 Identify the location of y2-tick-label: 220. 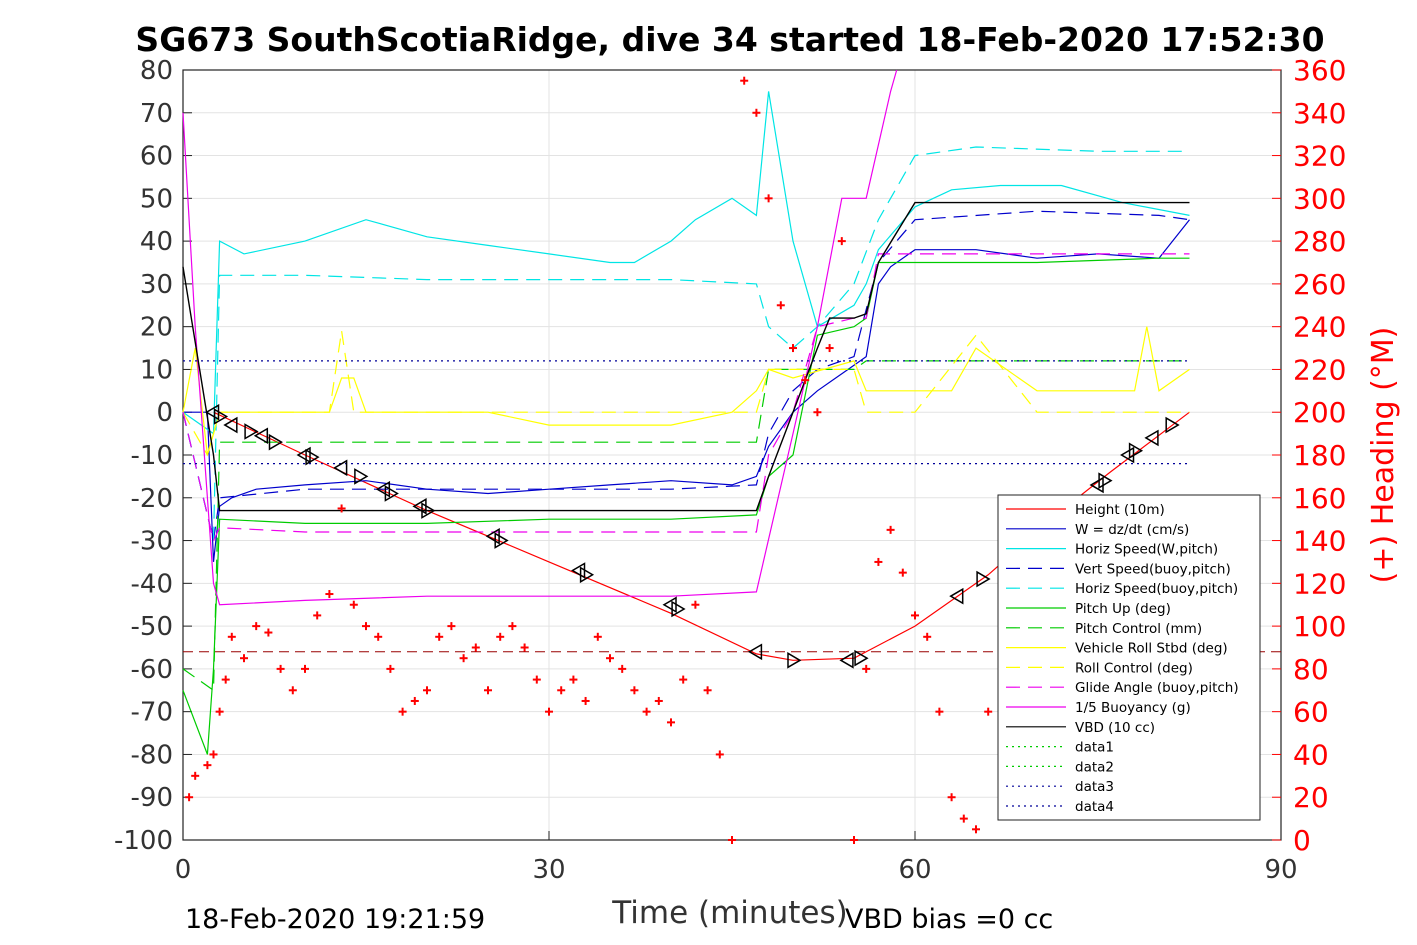
(1319, 369).